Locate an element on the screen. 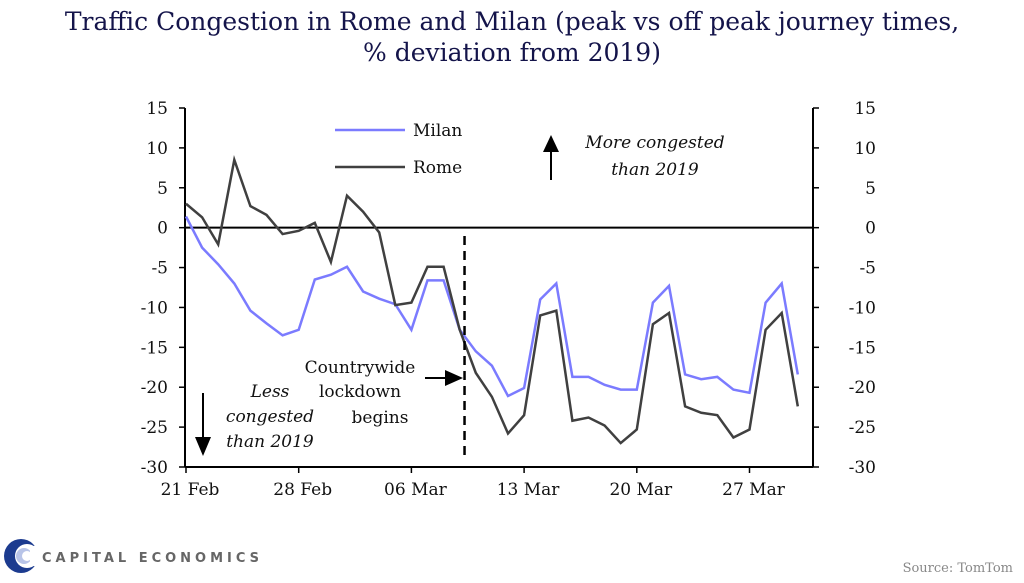  y-tick-label-left: 10 is located at coordinates (157, 149).